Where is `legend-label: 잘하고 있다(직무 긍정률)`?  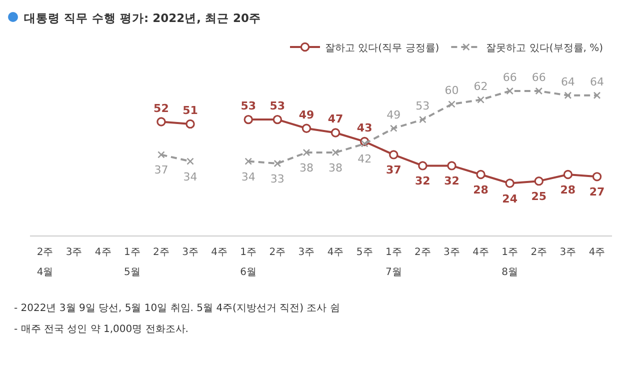 legend-label: 잘하고 있다(직무 긍정률) is located at coordinates (382, 48).